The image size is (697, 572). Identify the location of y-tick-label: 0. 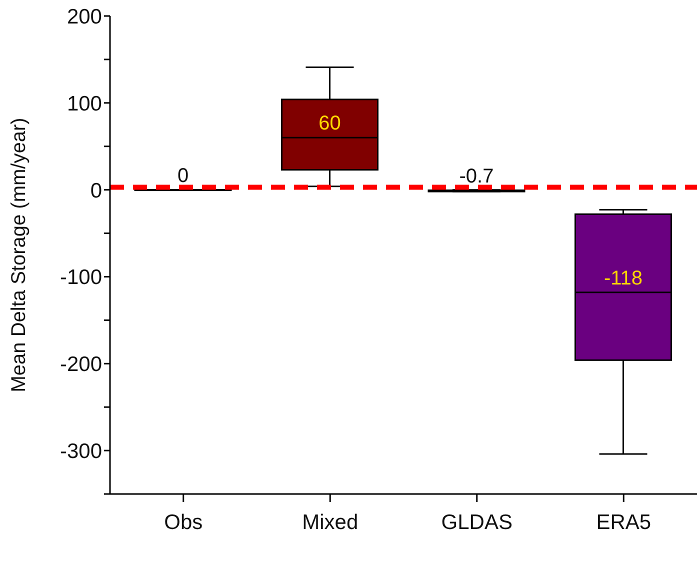
(96, 190).